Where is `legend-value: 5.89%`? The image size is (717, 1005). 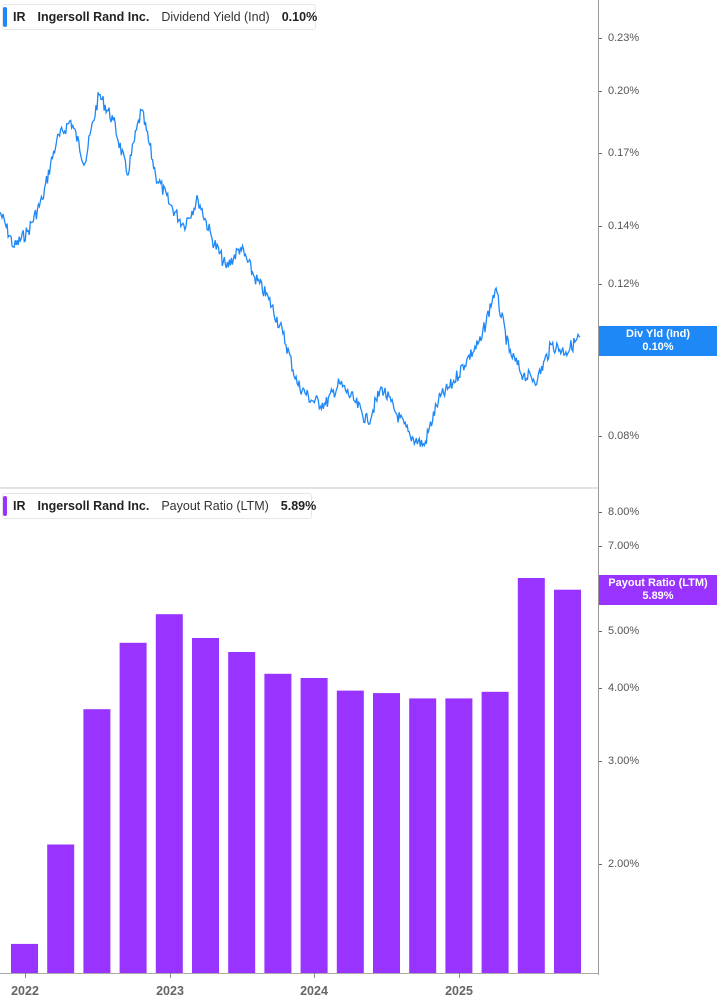 legend-value: 5.89% is located at coordinates (298, 506).